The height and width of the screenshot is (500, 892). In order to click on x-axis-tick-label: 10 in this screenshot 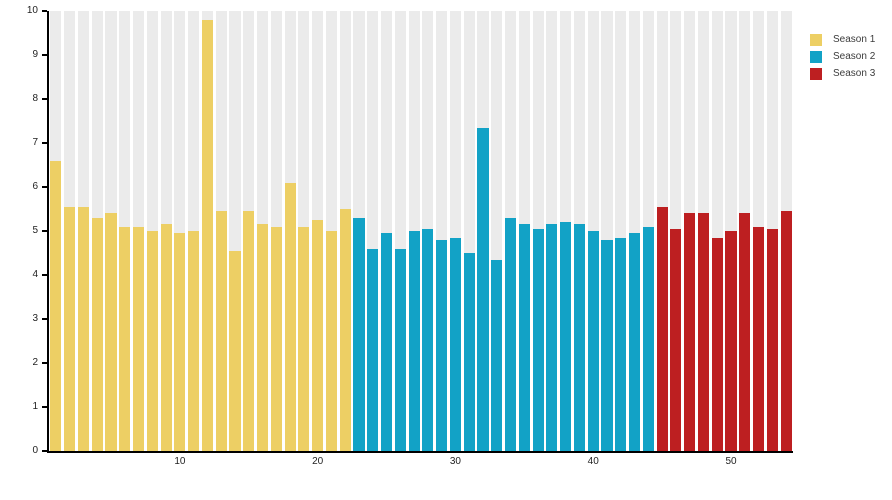, I will do `click(180, 461)`.